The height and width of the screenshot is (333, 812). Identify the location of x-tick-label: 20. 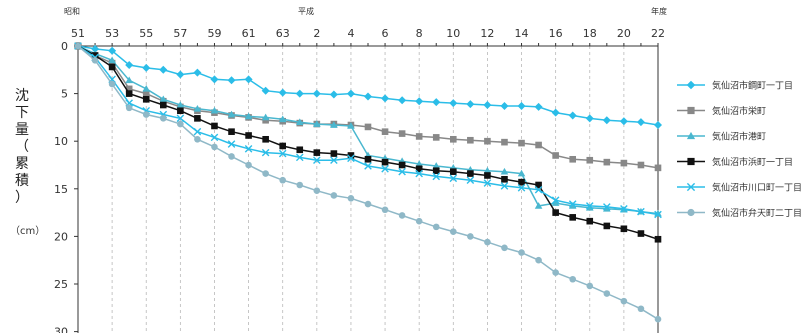
(624, 33).